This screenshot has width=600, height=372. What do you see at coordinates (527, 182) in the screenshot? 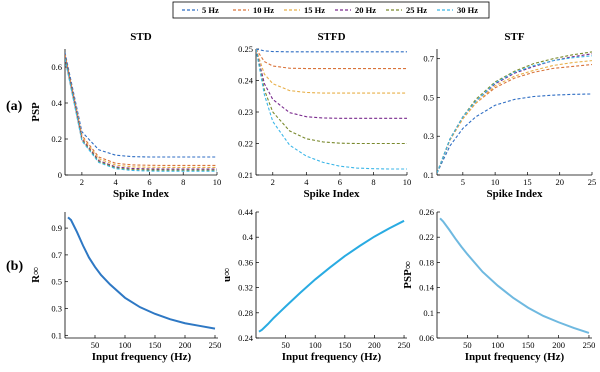
I see `x-tick-label: 15` at bounding box center [527, 182].